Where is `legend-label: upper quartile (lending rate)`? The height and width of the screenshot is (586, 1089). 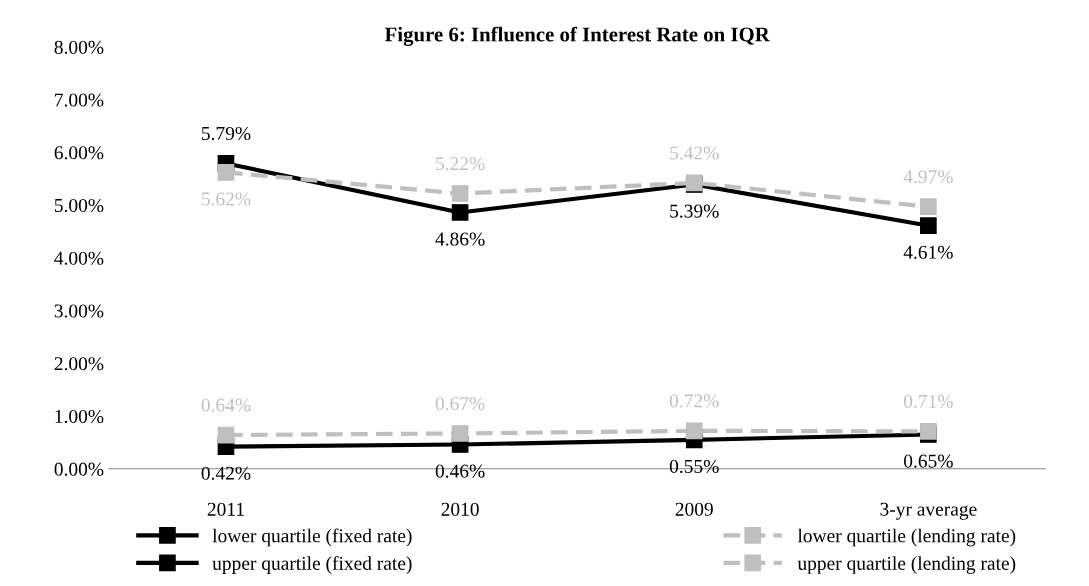
legend-label: upper quartile (lending rate) is located at coordinates (906, 565).